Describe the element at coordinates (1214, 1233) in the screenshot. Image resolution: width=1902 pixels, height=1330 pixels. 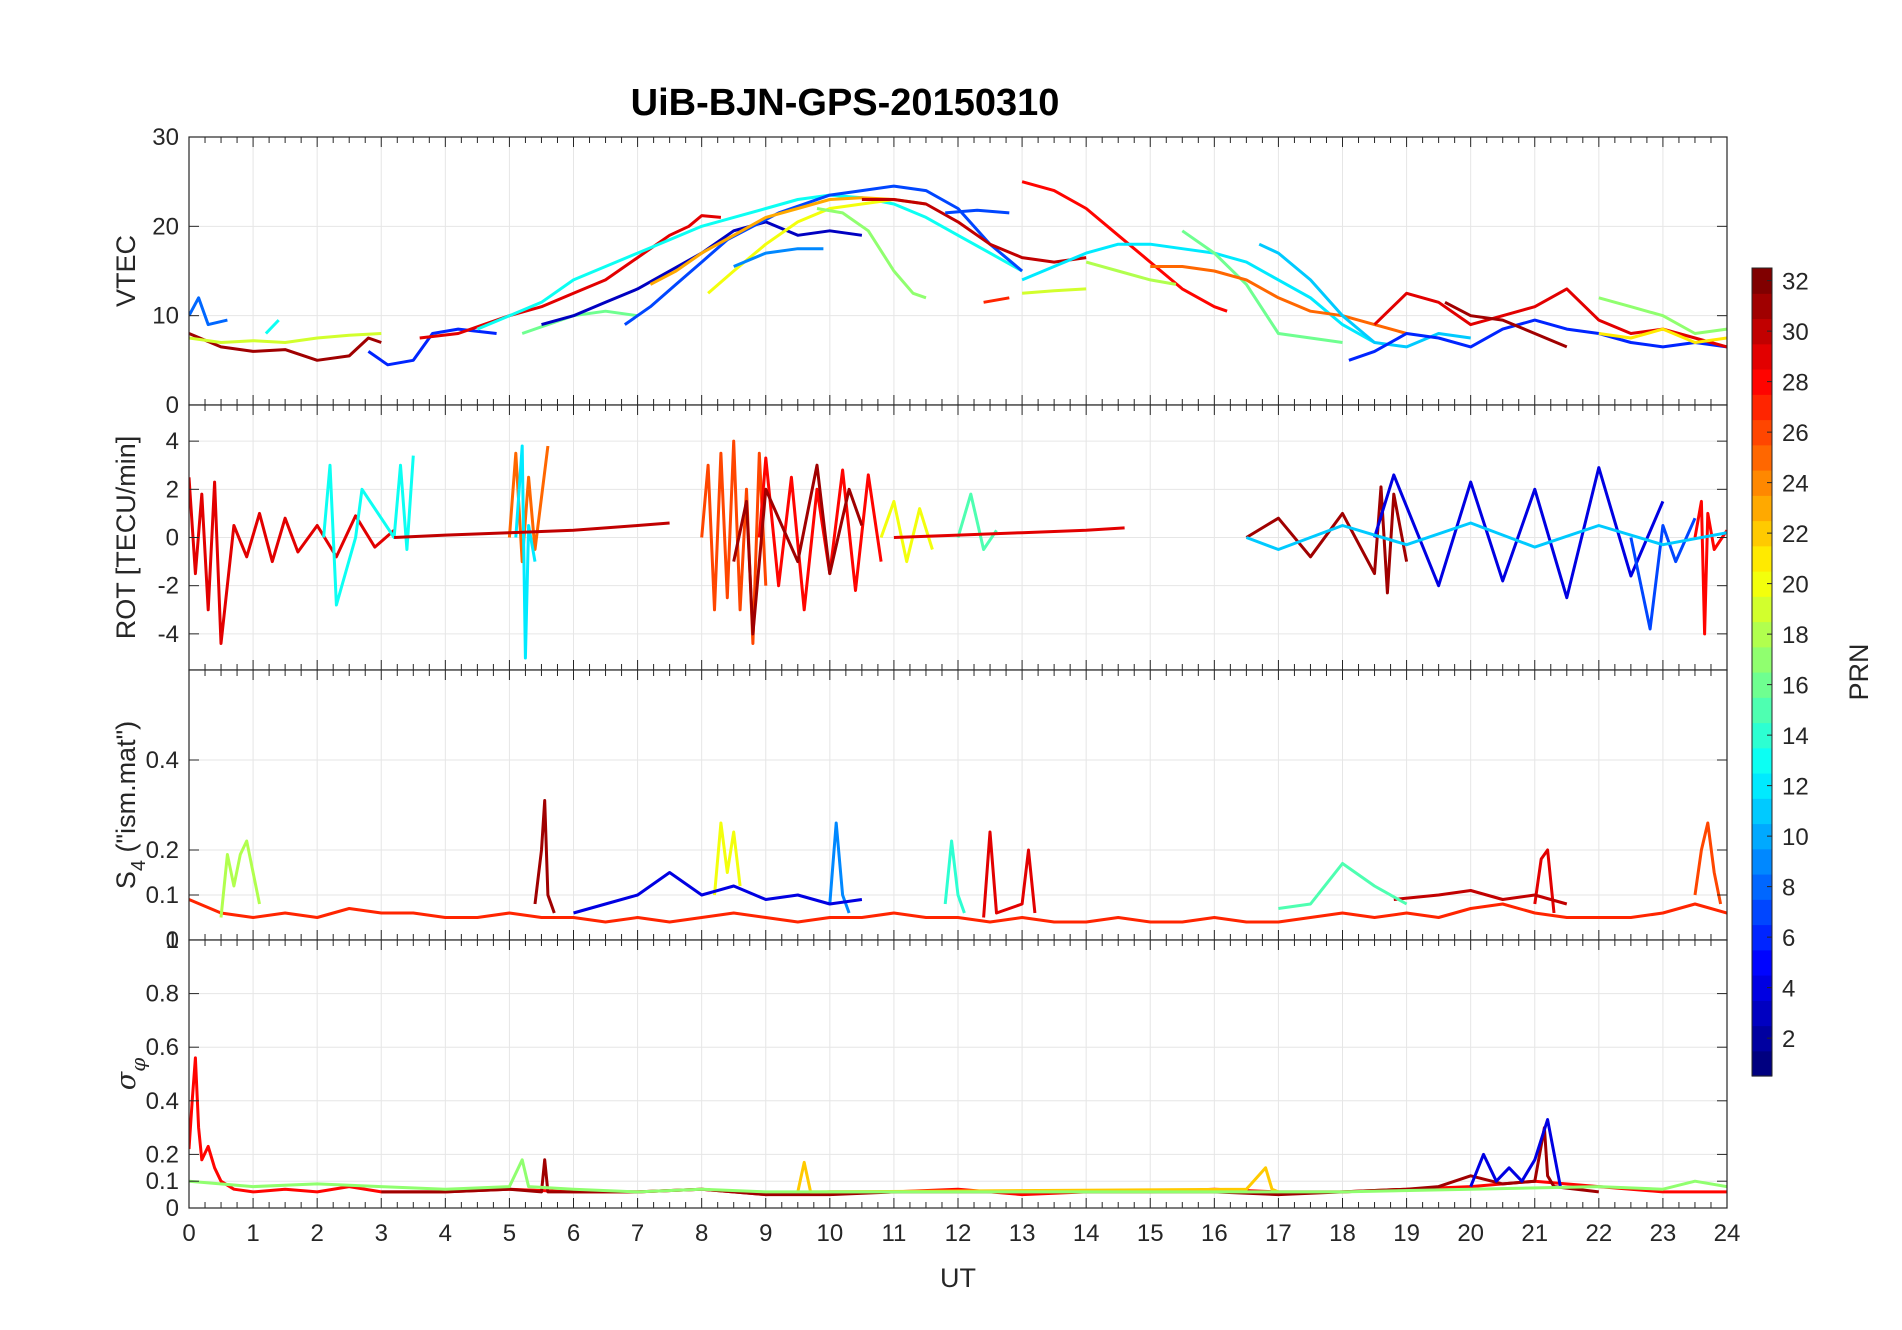
I see `x-tick-label: 16` at that location.